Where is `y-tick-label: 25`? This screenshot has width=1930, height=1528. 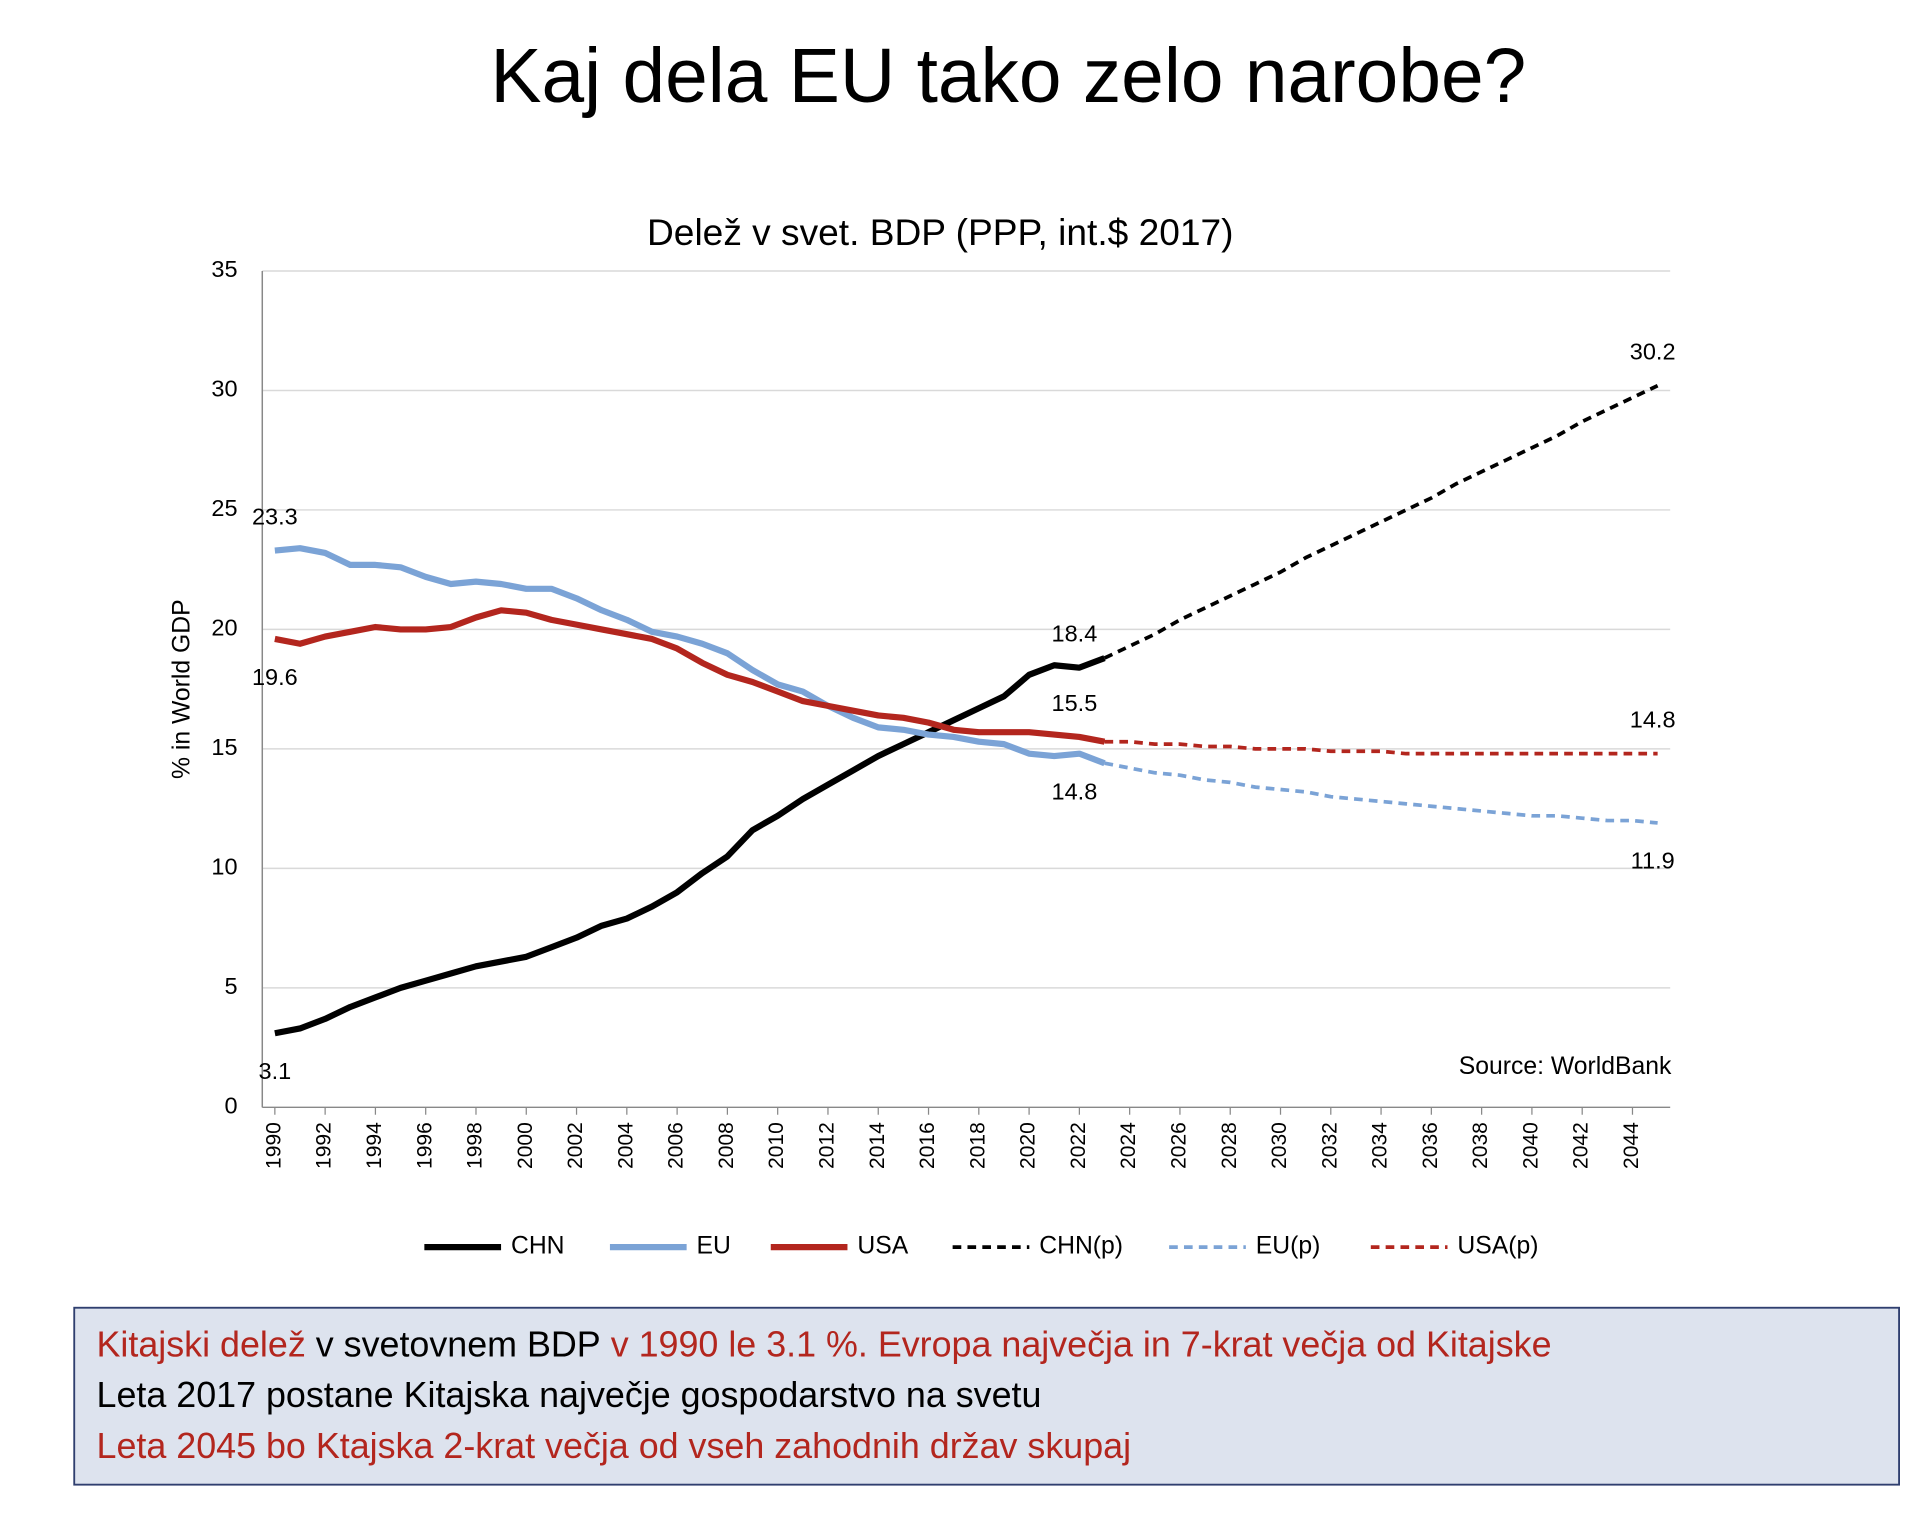 y-tick-label: 25 is located at coordinates (224, 508).